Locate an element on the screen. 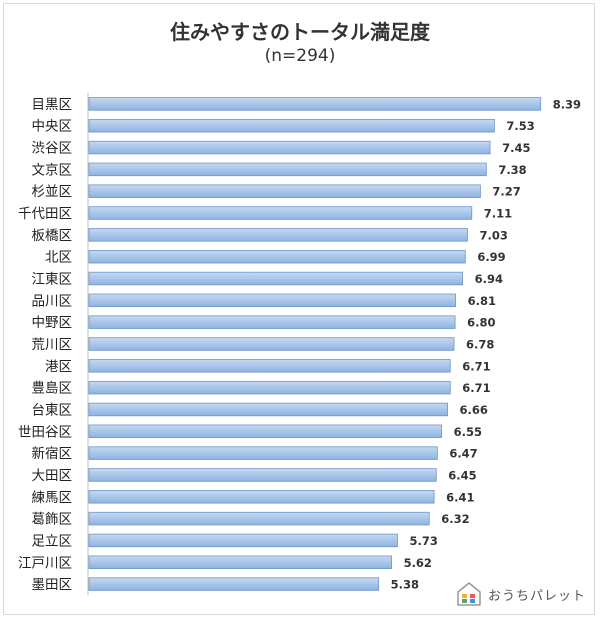  value-label: 6.47 is located at coordinates (463, 454).